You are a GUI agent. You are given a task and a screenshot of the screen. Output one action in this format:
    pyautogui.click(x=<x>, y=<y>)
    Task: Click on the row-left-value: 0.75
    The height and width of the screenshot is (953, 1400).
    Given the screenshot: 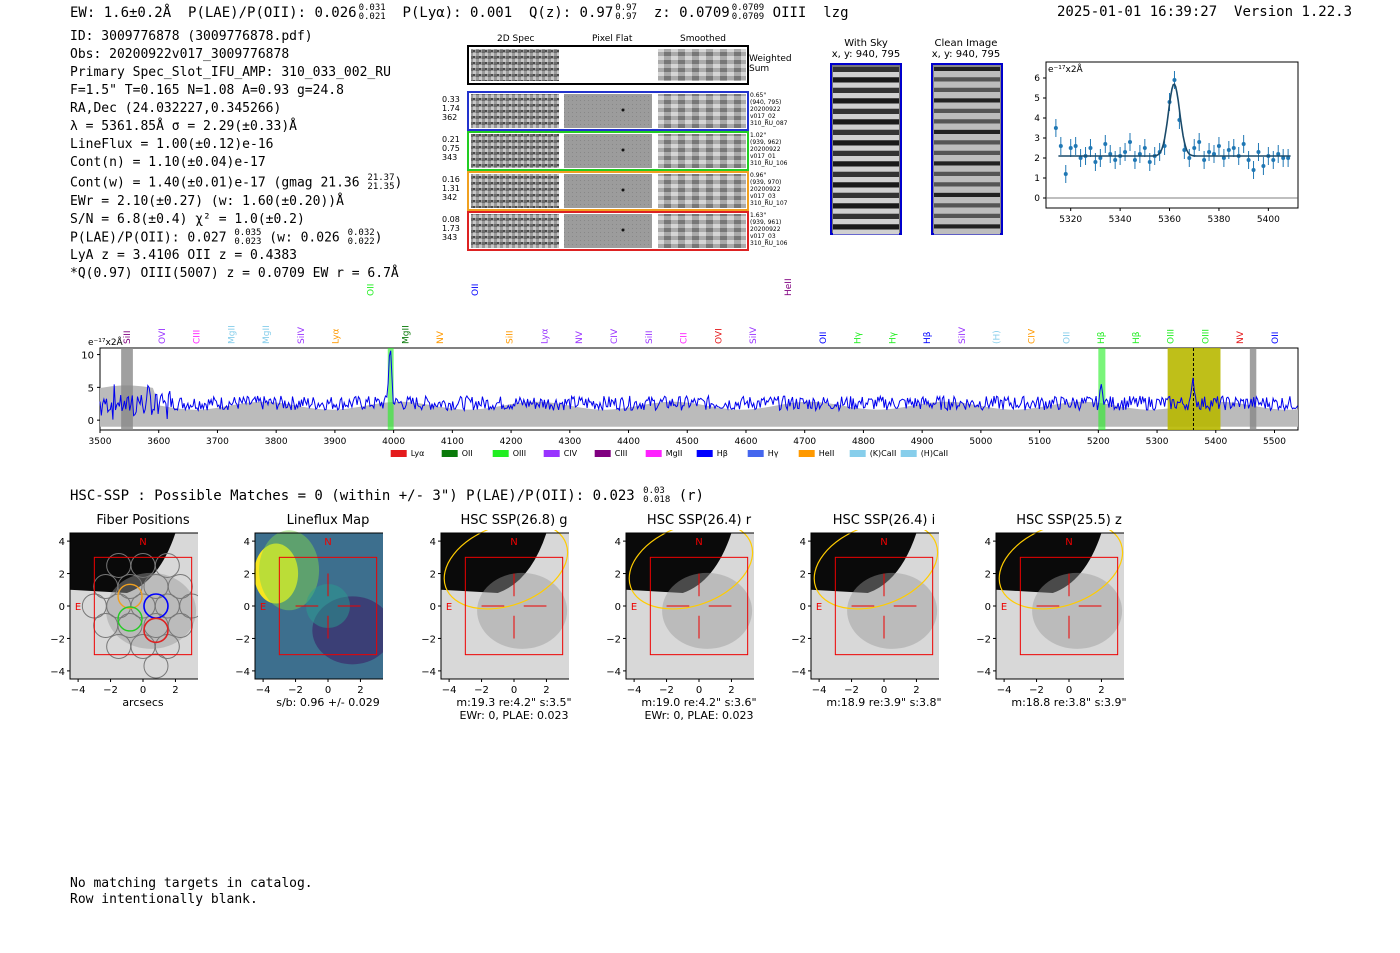 What is the action you would take?
    pyautogui.click(x=451, y=148)
    